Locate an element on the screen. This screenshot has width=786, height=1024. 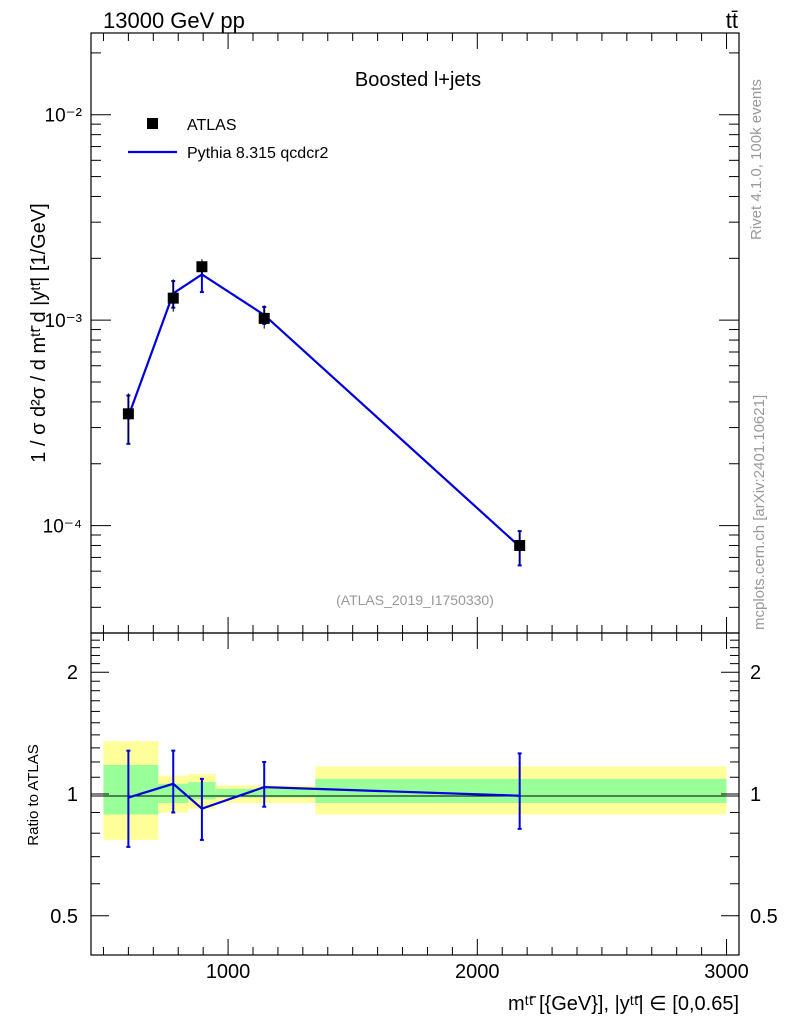
main-y-tick-label: 10⁻² is located at coordinates (64, 116).